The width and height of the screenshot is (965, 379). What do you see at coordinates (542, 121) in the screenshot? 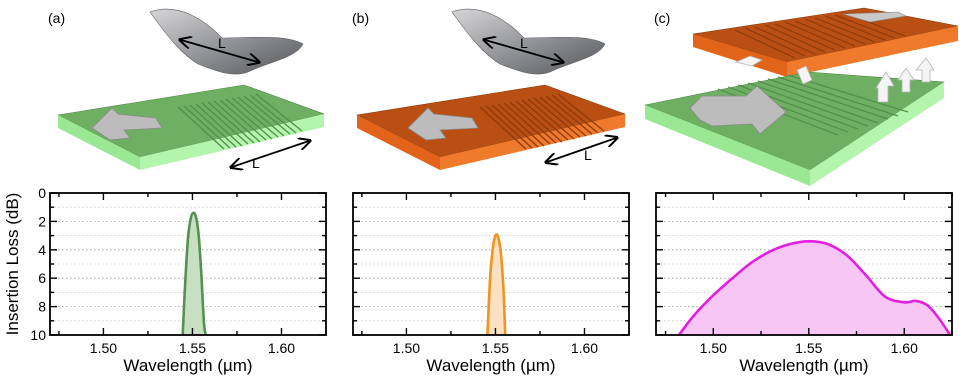
I see `grating-teeth-b` at bounding box center [542, 121].